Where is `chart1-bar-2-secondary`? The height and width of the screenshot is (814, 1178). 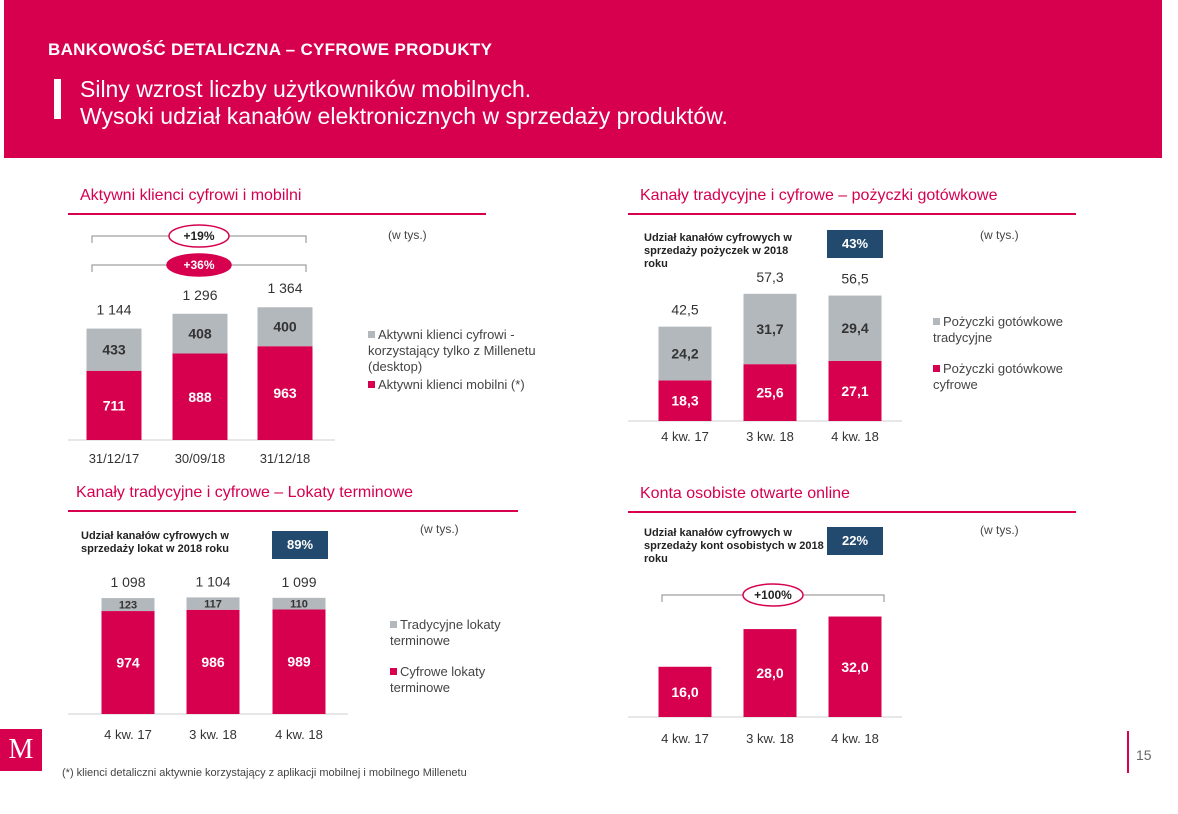 chart1-bar-2-secondary is located at coordinates (200, 333).